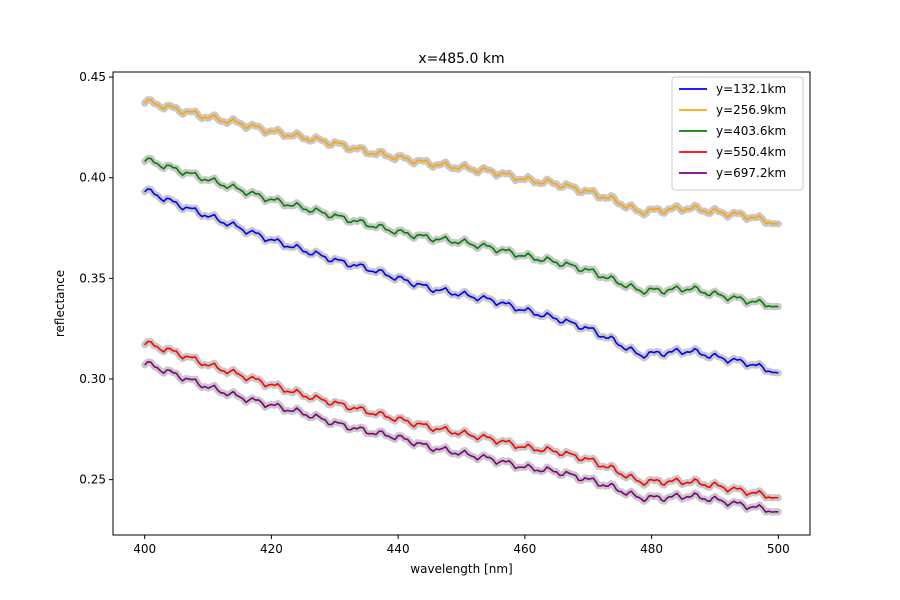  What do you see at coordinates (524, 549) in the screenshot?
I see `x-tick-label: 460` at bounding box center [524, 549].